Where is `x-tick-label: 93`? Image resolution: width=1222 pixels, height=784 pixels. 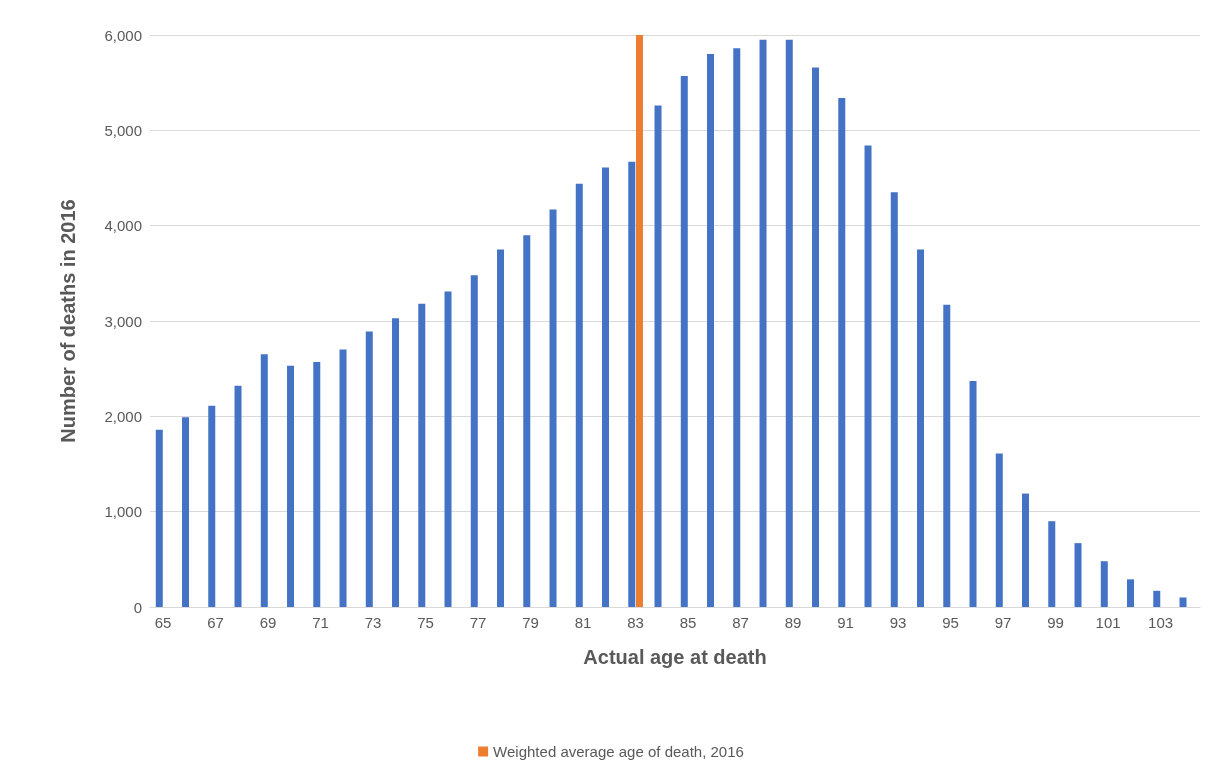 x-tick-label: 93 is located at coordinates (898, 622).